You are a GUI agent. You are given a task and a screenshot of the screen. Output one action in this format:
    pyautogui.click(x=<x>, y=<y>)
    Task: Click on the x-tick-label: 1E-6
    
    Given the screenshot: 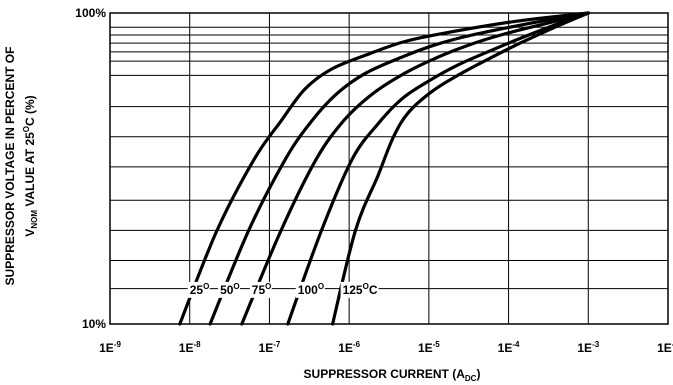 What is the action you would take?
    pyautogui.click(x=349, y=347)
    